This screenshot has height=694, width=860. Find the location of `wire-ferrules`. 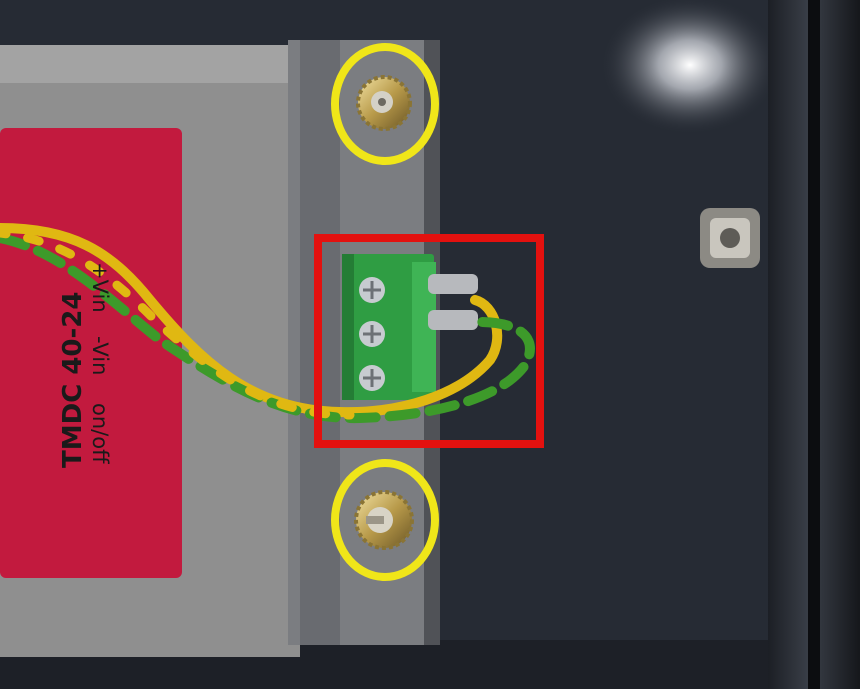

wire-ferrules is located at coordinates (453, 302).